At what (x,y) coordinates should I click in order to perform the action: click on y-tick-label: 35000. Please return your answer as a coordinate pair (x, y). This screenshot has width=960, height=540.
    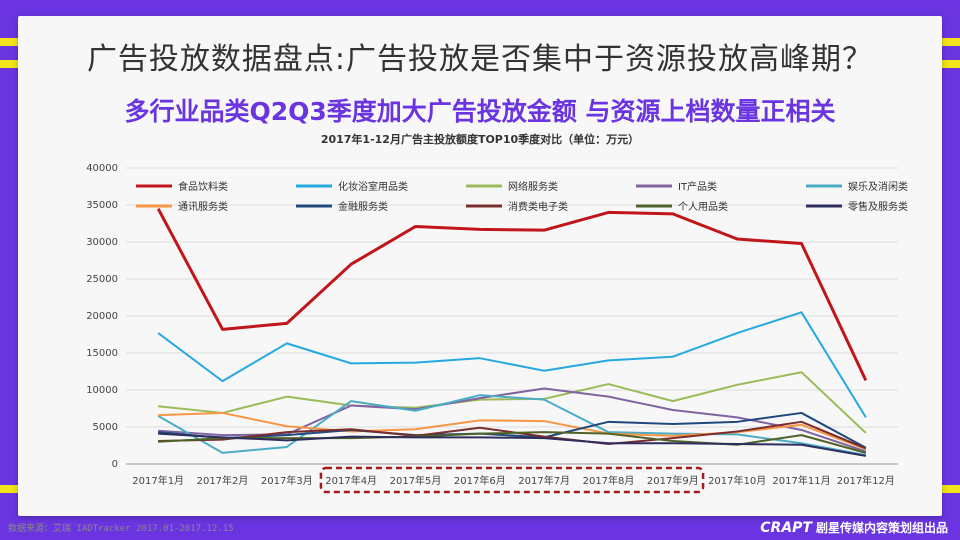
    Looking at the image, I should click on (102, 205).